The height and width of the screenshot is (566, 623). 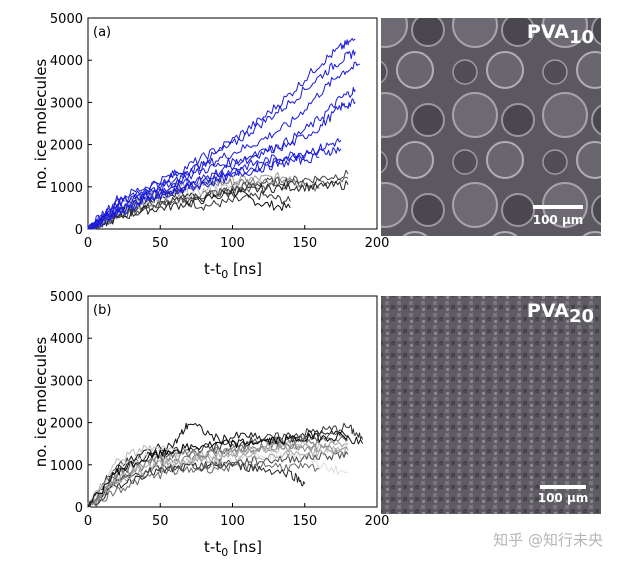 I want to click on scale-bar-b, so click(x=563, y=487).